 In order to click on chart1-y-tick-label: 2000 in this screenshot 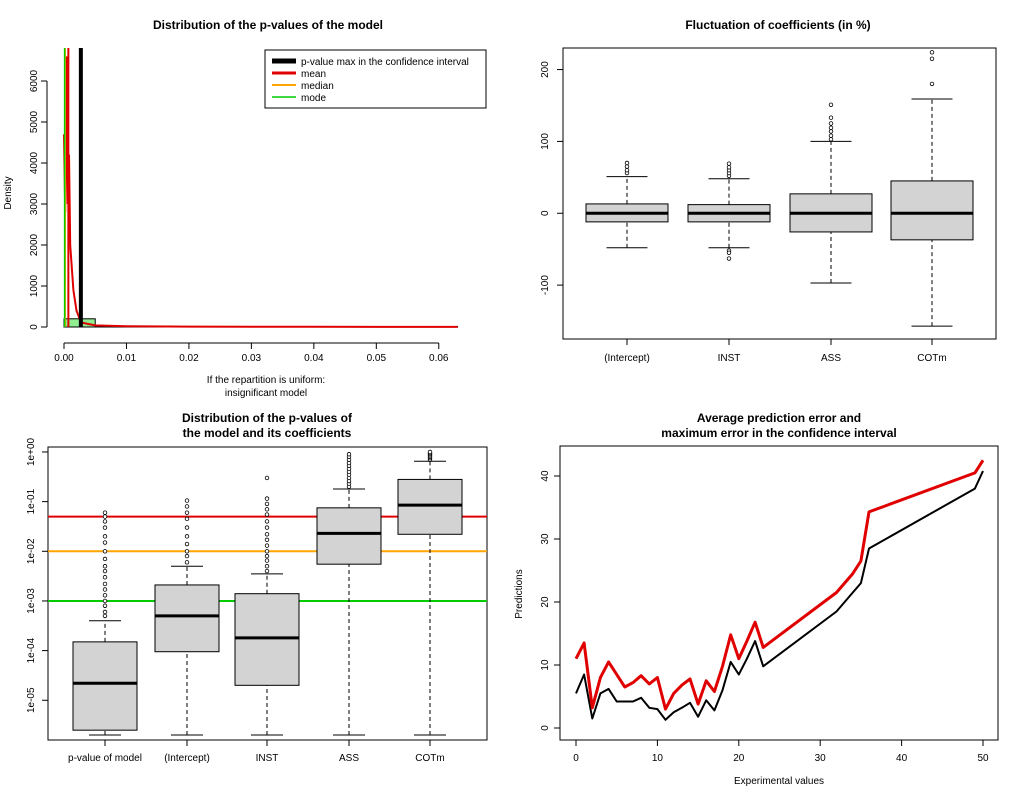, I will do `click(34, 244)`.